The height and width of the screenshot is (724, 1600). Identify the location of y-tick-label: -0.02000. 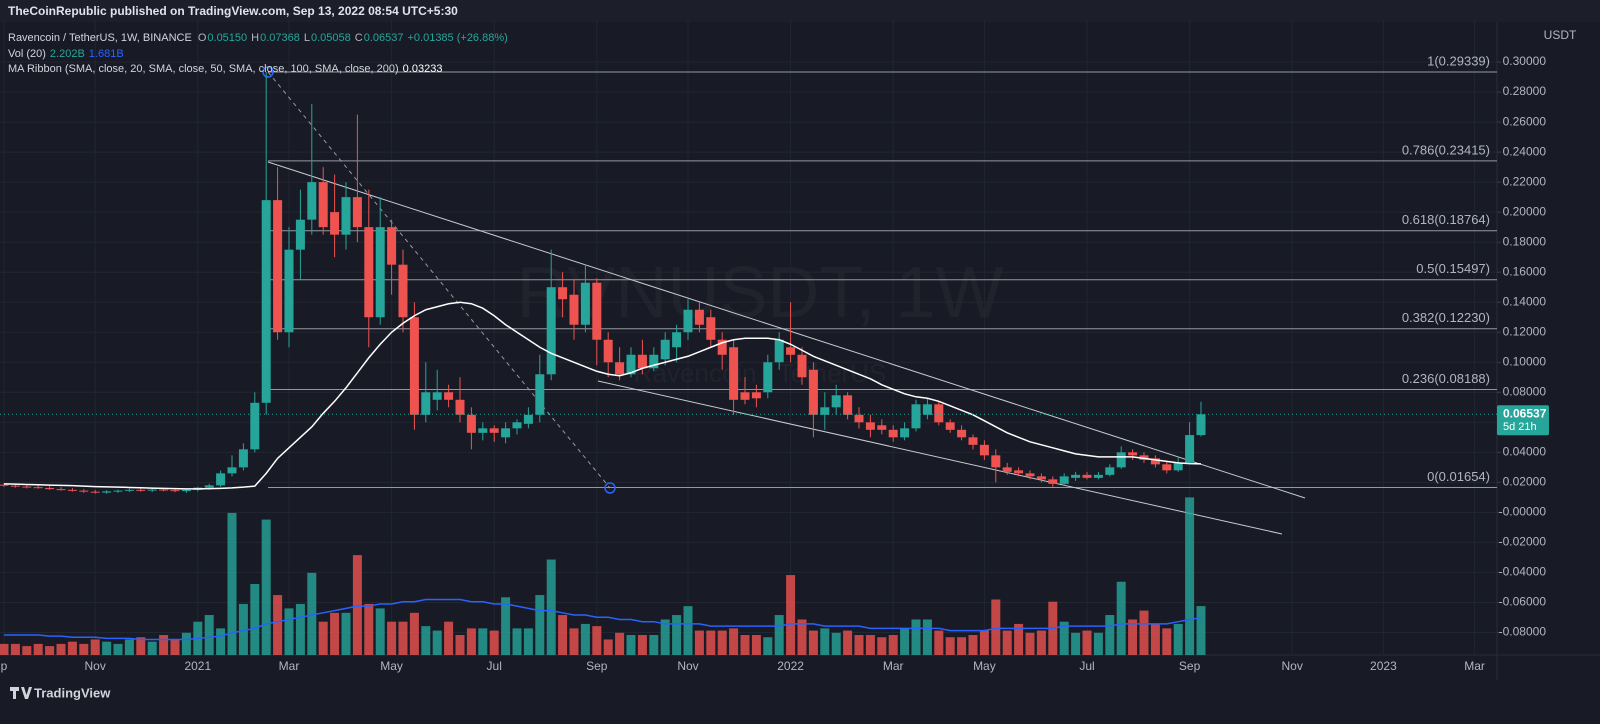
(1523, 542).